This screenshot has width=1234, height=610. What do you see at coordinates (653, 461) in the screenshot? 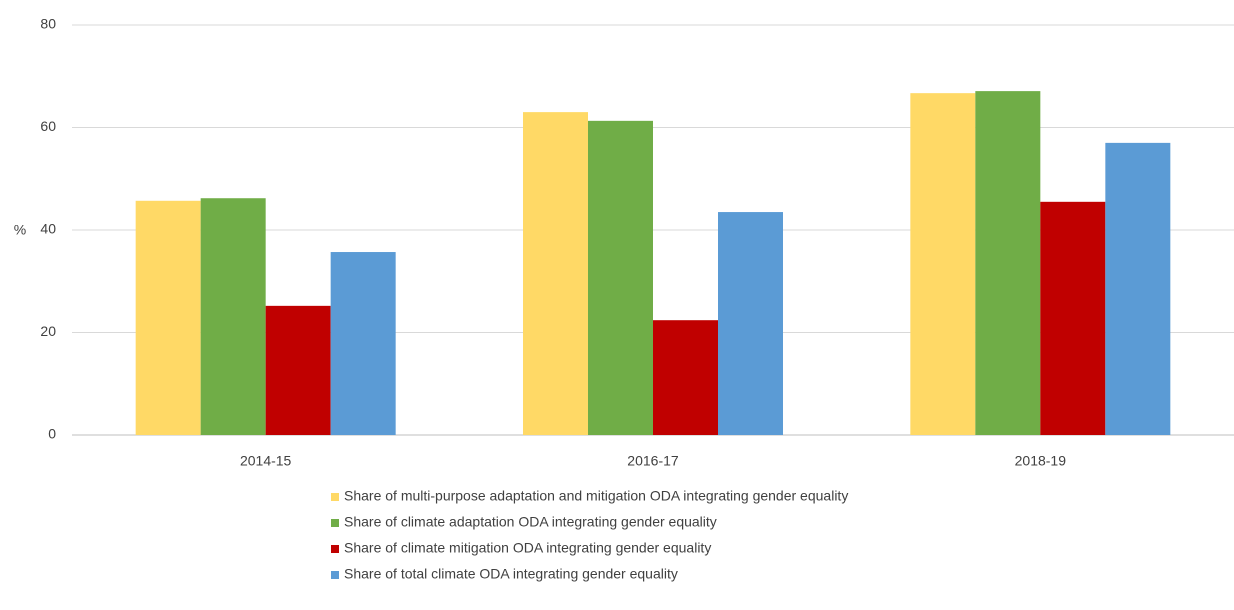
I see `x-tick-label: 2016-17` at bounding box center [653, 461].